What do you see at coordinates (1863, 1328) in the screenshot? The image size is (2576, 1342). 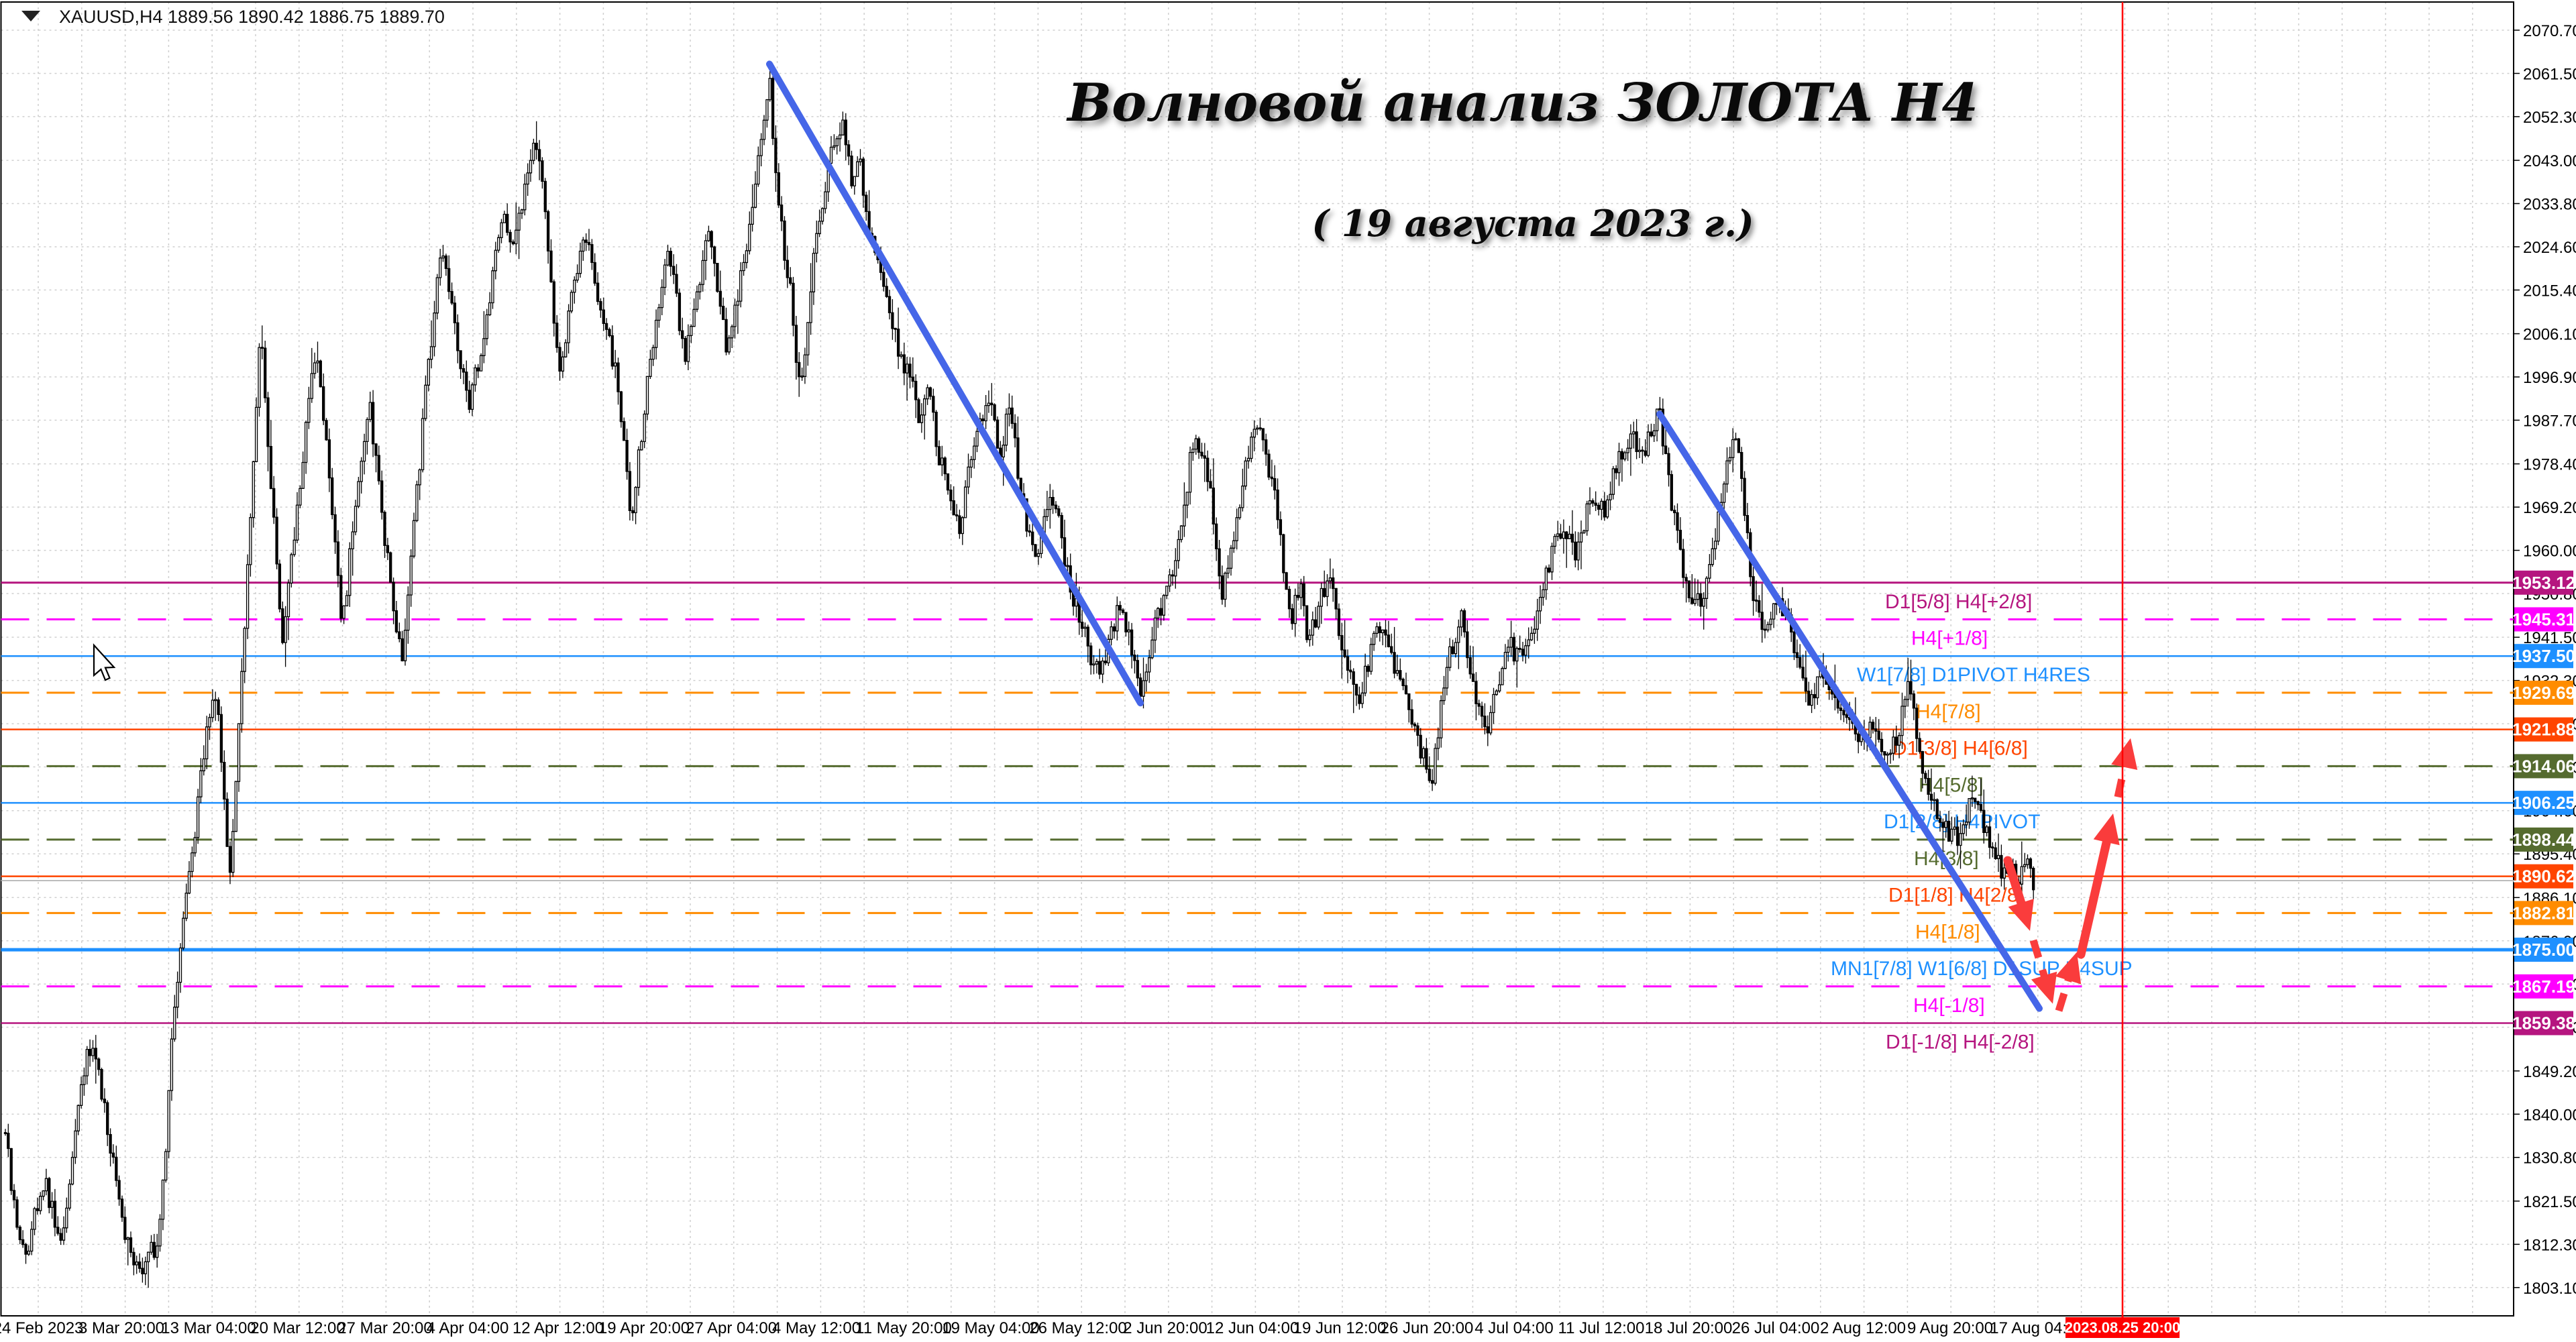 I see `time-tick-label: 2 Aug 12:00` at bounding box center [1863, 1328].